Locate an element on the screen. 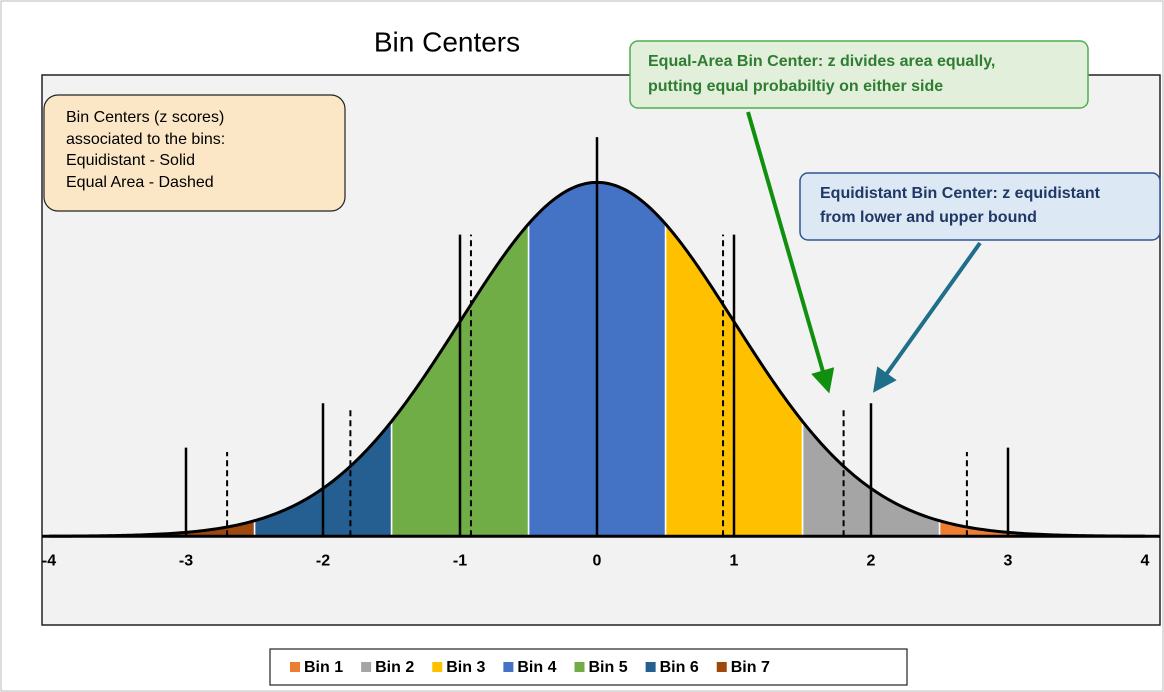  info-text: Bin Centers (z scores) is located at coordinates (145, 117).